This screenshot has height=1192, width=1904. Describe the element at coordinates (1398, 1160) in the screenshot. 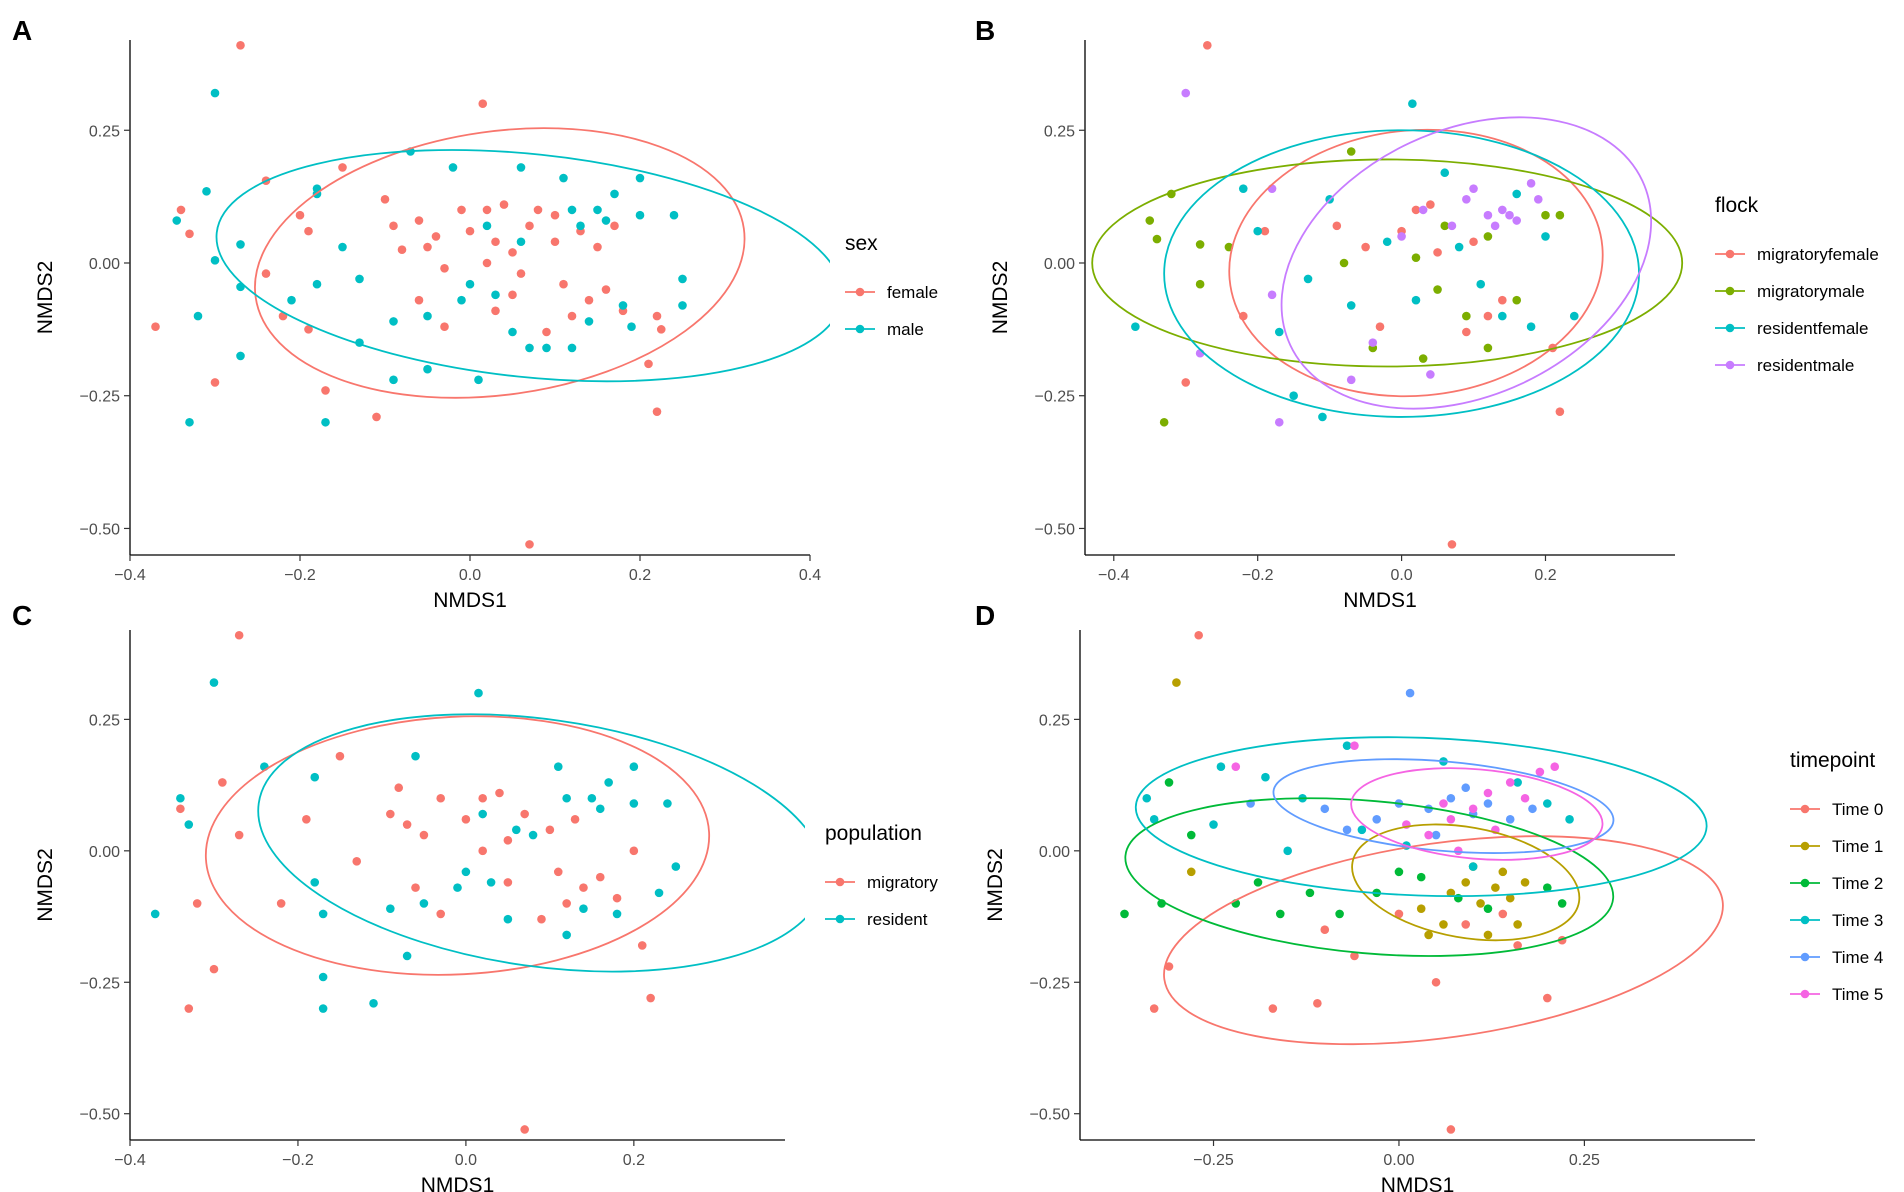

I see `x-tick-label: 0.00` at that location.